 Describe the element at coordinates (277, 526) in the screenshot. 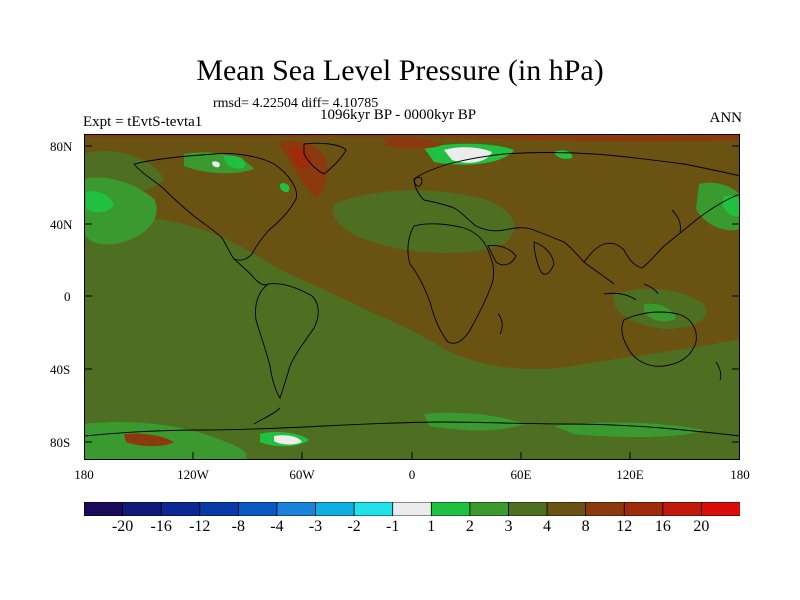

I see `colorbar-label: -4` at that location.